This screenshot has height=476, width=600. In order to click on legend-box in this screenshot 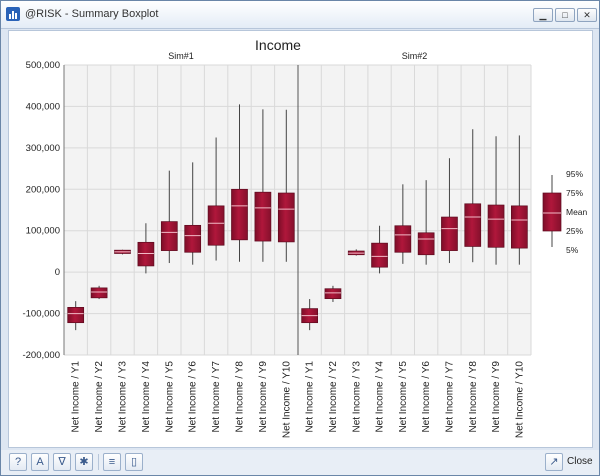, I will do `click(552, 212)`.